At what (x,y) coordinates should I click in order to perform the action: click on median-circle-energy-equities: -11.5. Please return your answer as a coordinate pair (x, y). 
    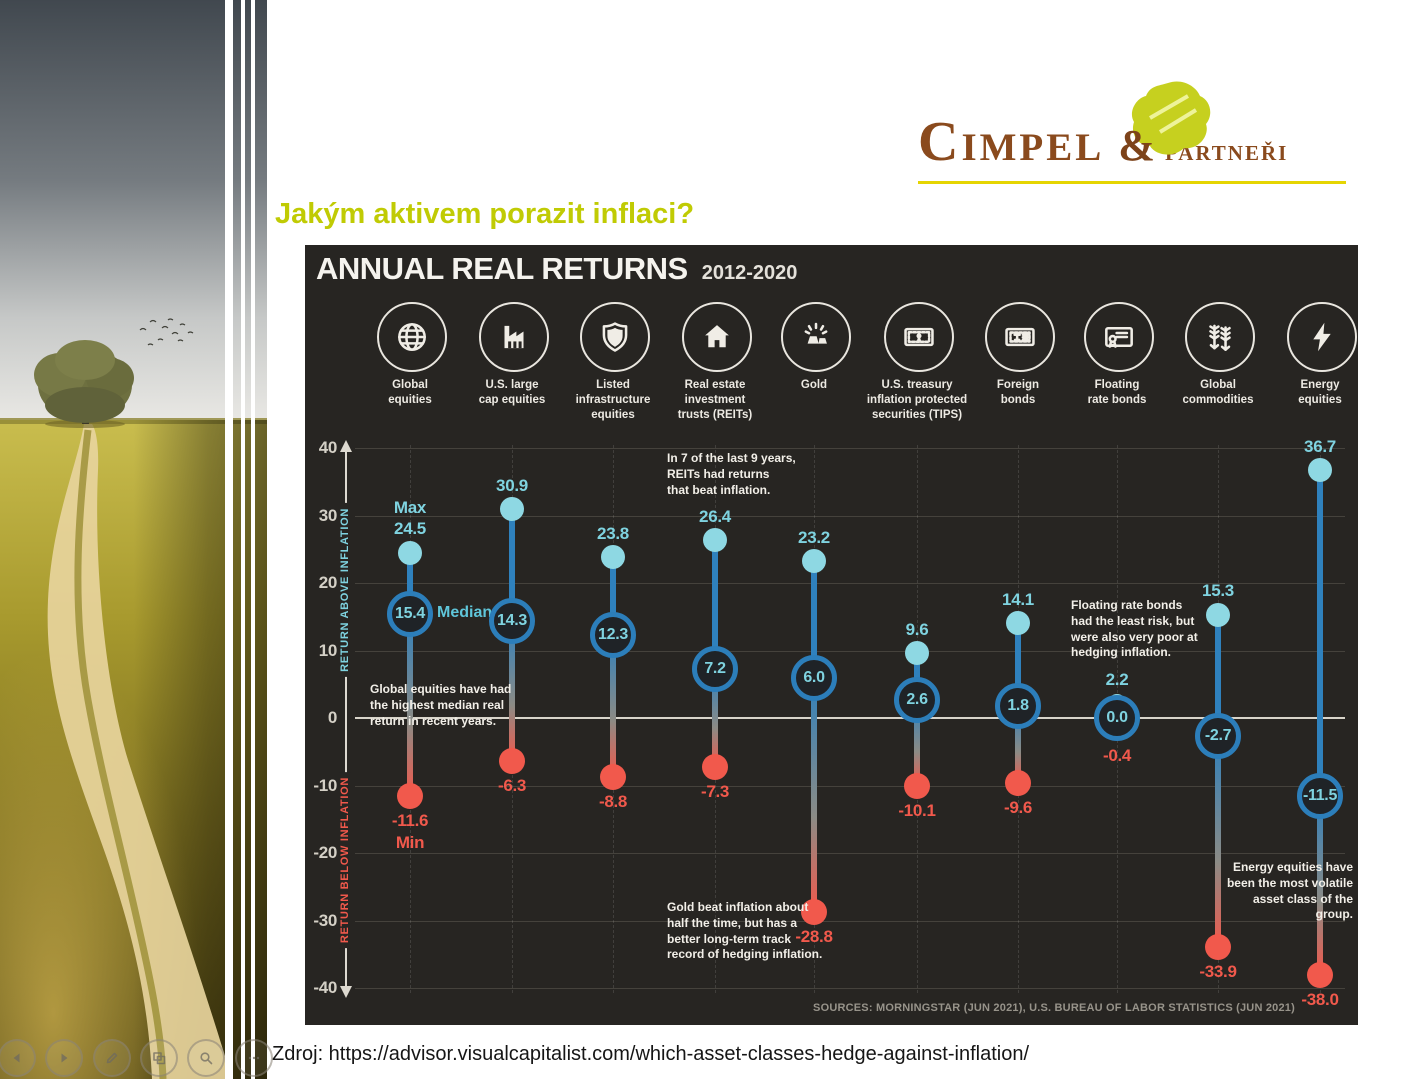
    Looking at the image, I should click on (1320, 795).